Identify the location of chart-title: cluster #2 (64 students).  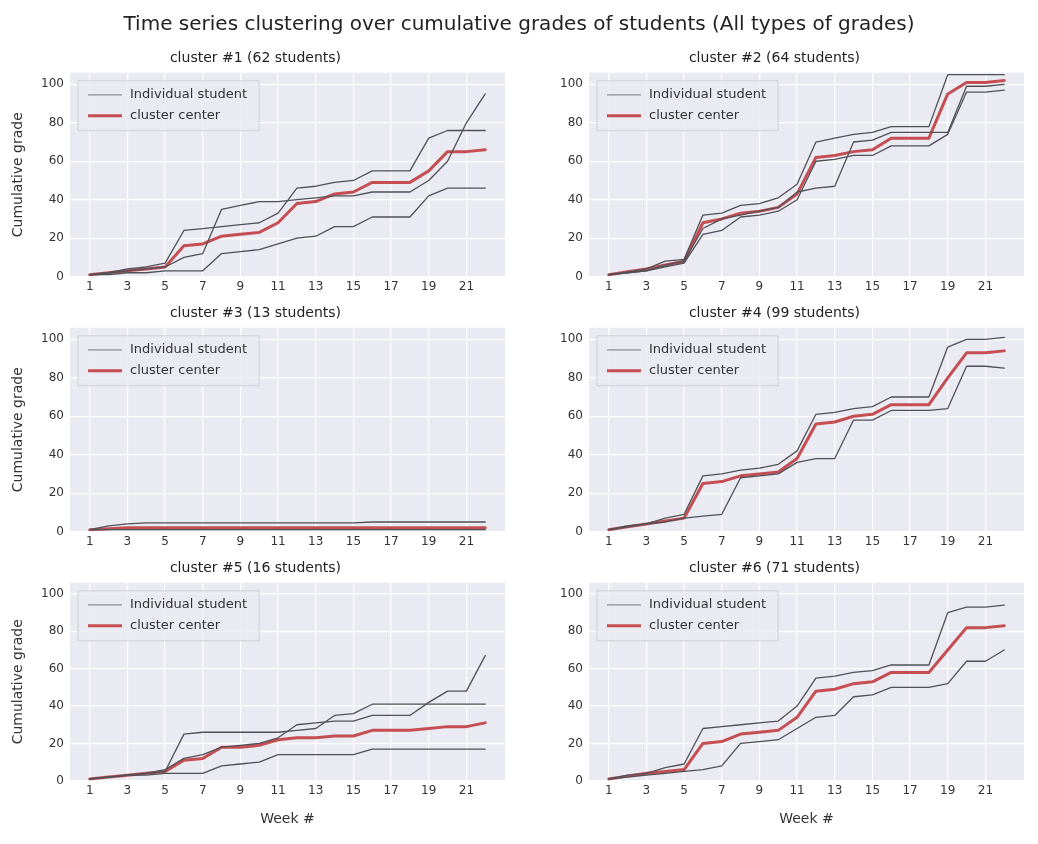
(774, 57).